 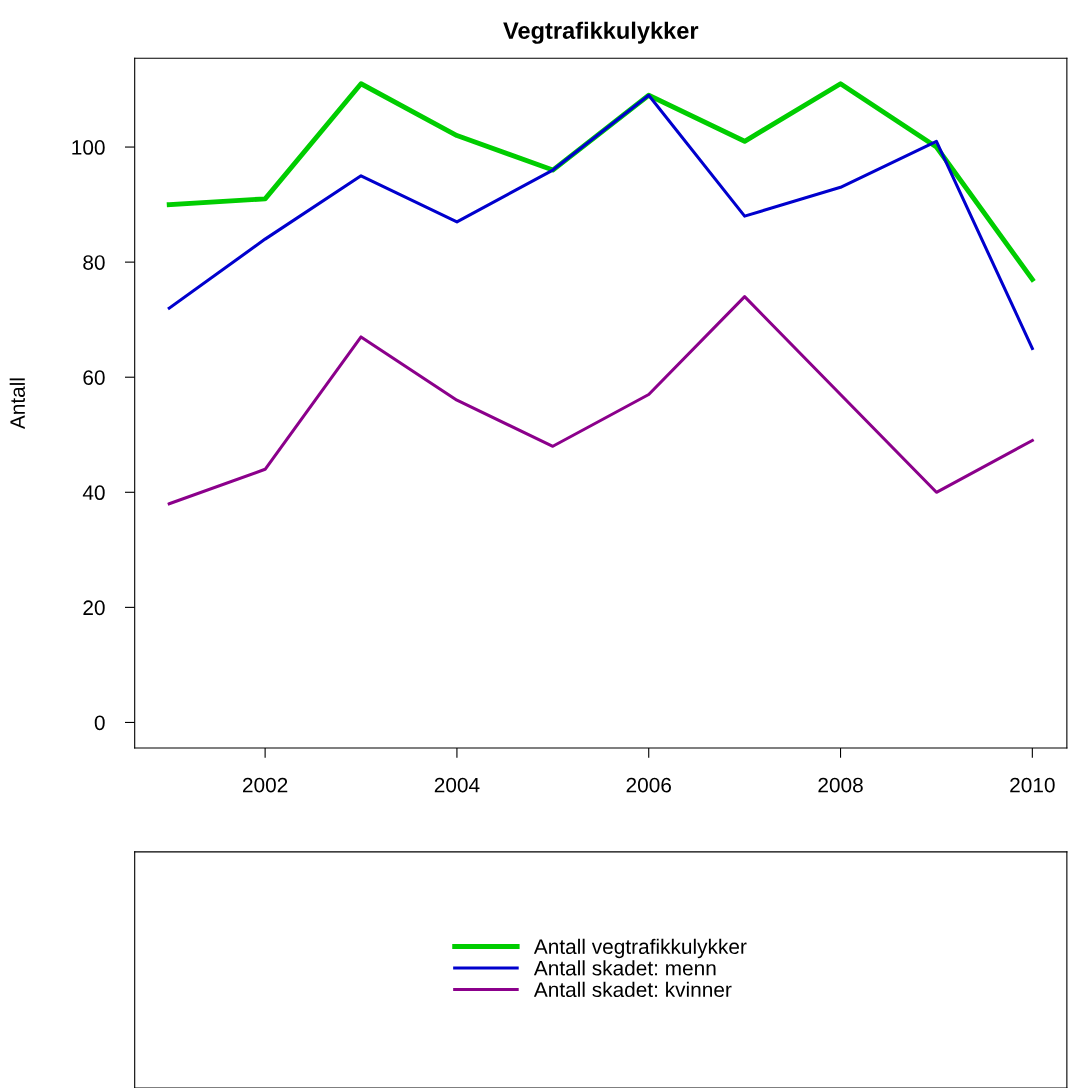 What do you see at coordinates (94, 377) in the screenshot?
I see `y-tick-label: 60` at bounding box center [94, 377].